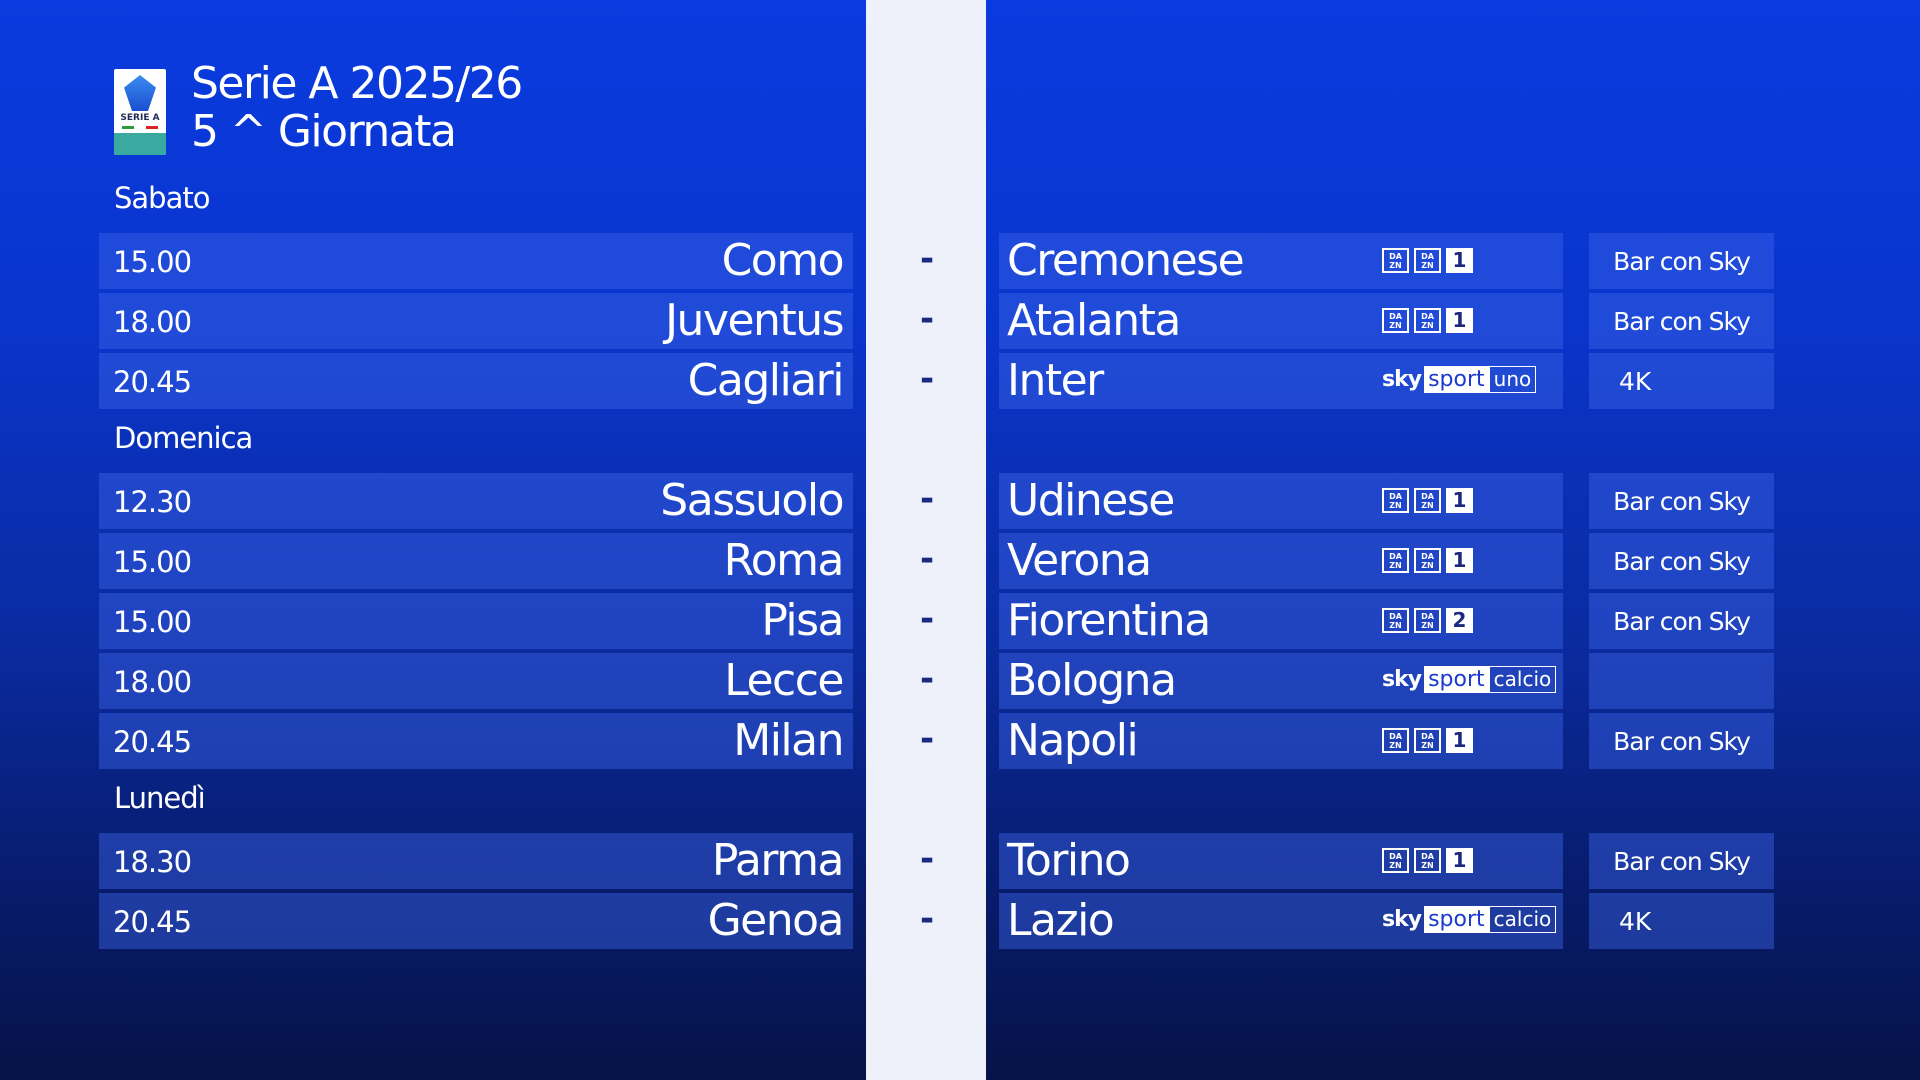 The height and width of the screenshot is (1080, 1920). What do you see at coordinates (1079, 560) in the screenshot?
I see `away-team: Verona` at bounding box center [1079, 560].